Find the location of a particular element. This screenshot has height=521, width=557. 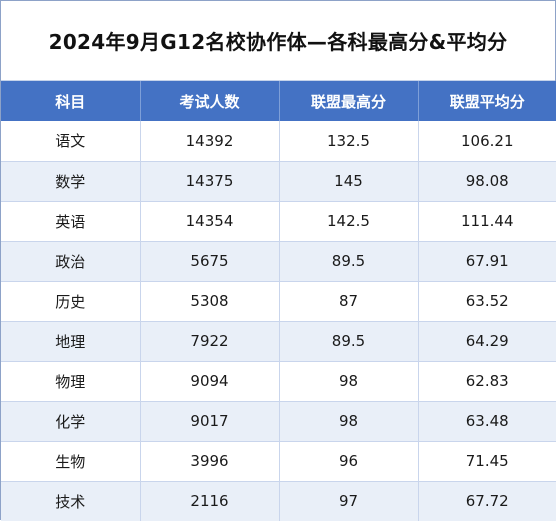

cell-avg-score: 111.44 is located at coordinates (487, 221).